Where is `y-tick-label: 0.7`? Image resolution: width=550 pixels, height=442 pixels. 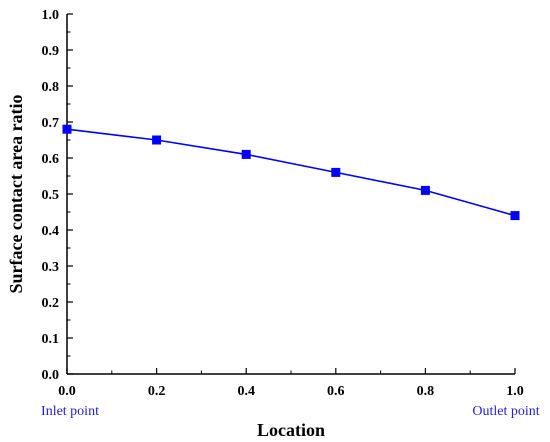
y-tick-label: 0.7 is located at coordinates (51, 123).